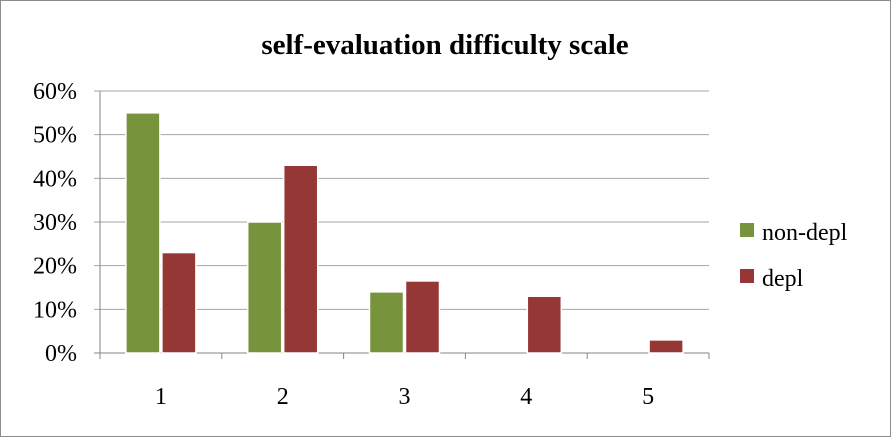 The image size is (891, 437). I want to click on x-tick-label: 1, so click(161, 397).